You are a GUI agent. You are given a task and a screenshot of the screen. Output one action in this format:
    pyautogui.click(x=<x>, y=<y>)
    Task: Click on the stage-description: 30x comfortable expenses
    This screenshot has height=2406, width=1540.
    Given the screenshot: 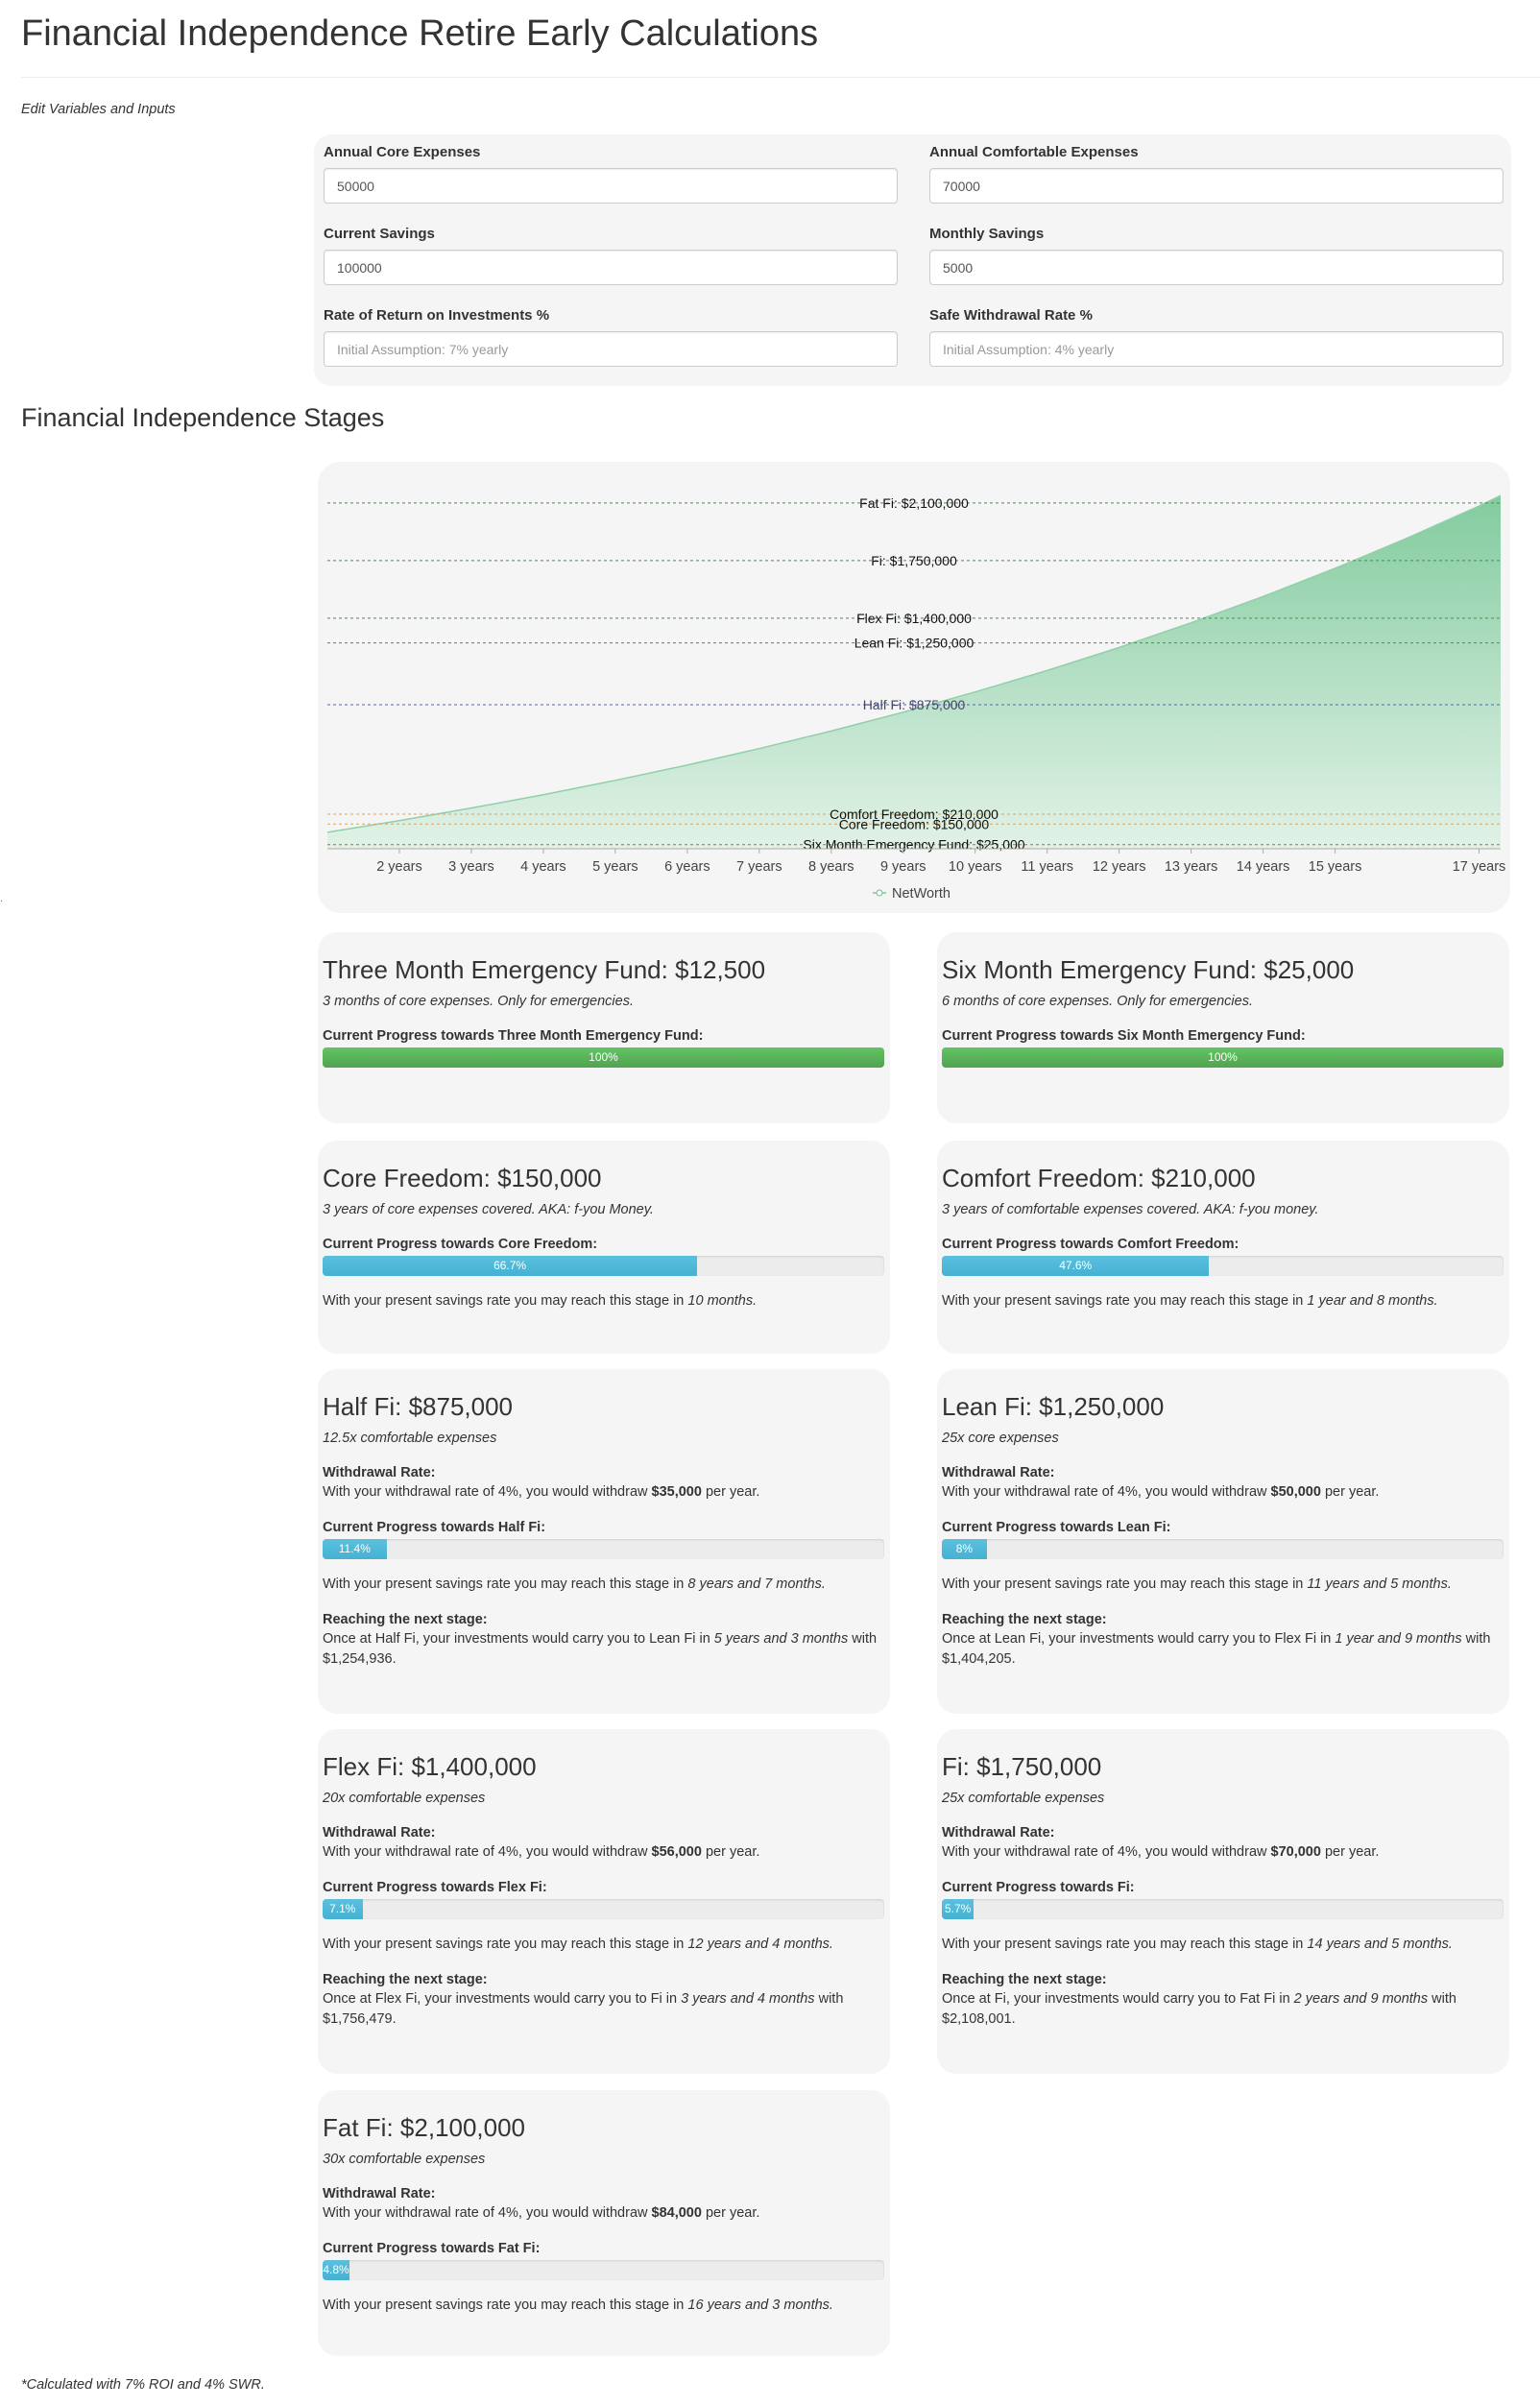 What is the action you would take?
    pyautogui.click(x=404, y=2159)
    